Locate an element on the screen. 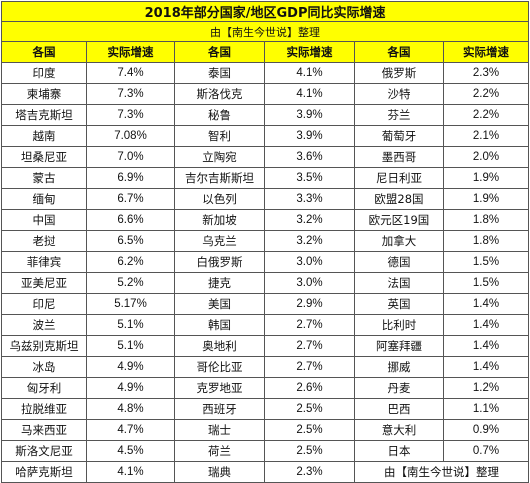 The height and width of the screenshot is (483, 530). growth-rate-cell: 7.3% is located at coordinates (130, 94).